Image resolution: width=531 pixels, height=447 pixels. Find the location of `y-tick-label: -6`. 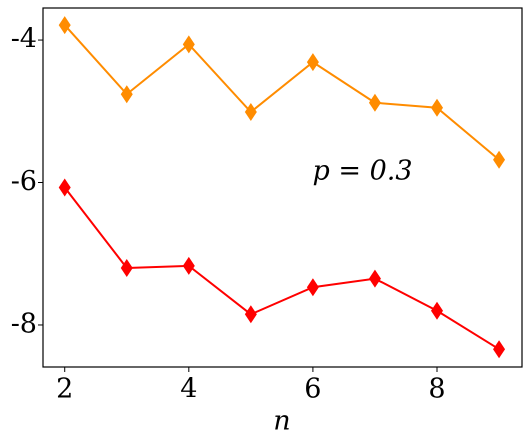

y-tick-label: -6 is located at coordinates (24, 181).